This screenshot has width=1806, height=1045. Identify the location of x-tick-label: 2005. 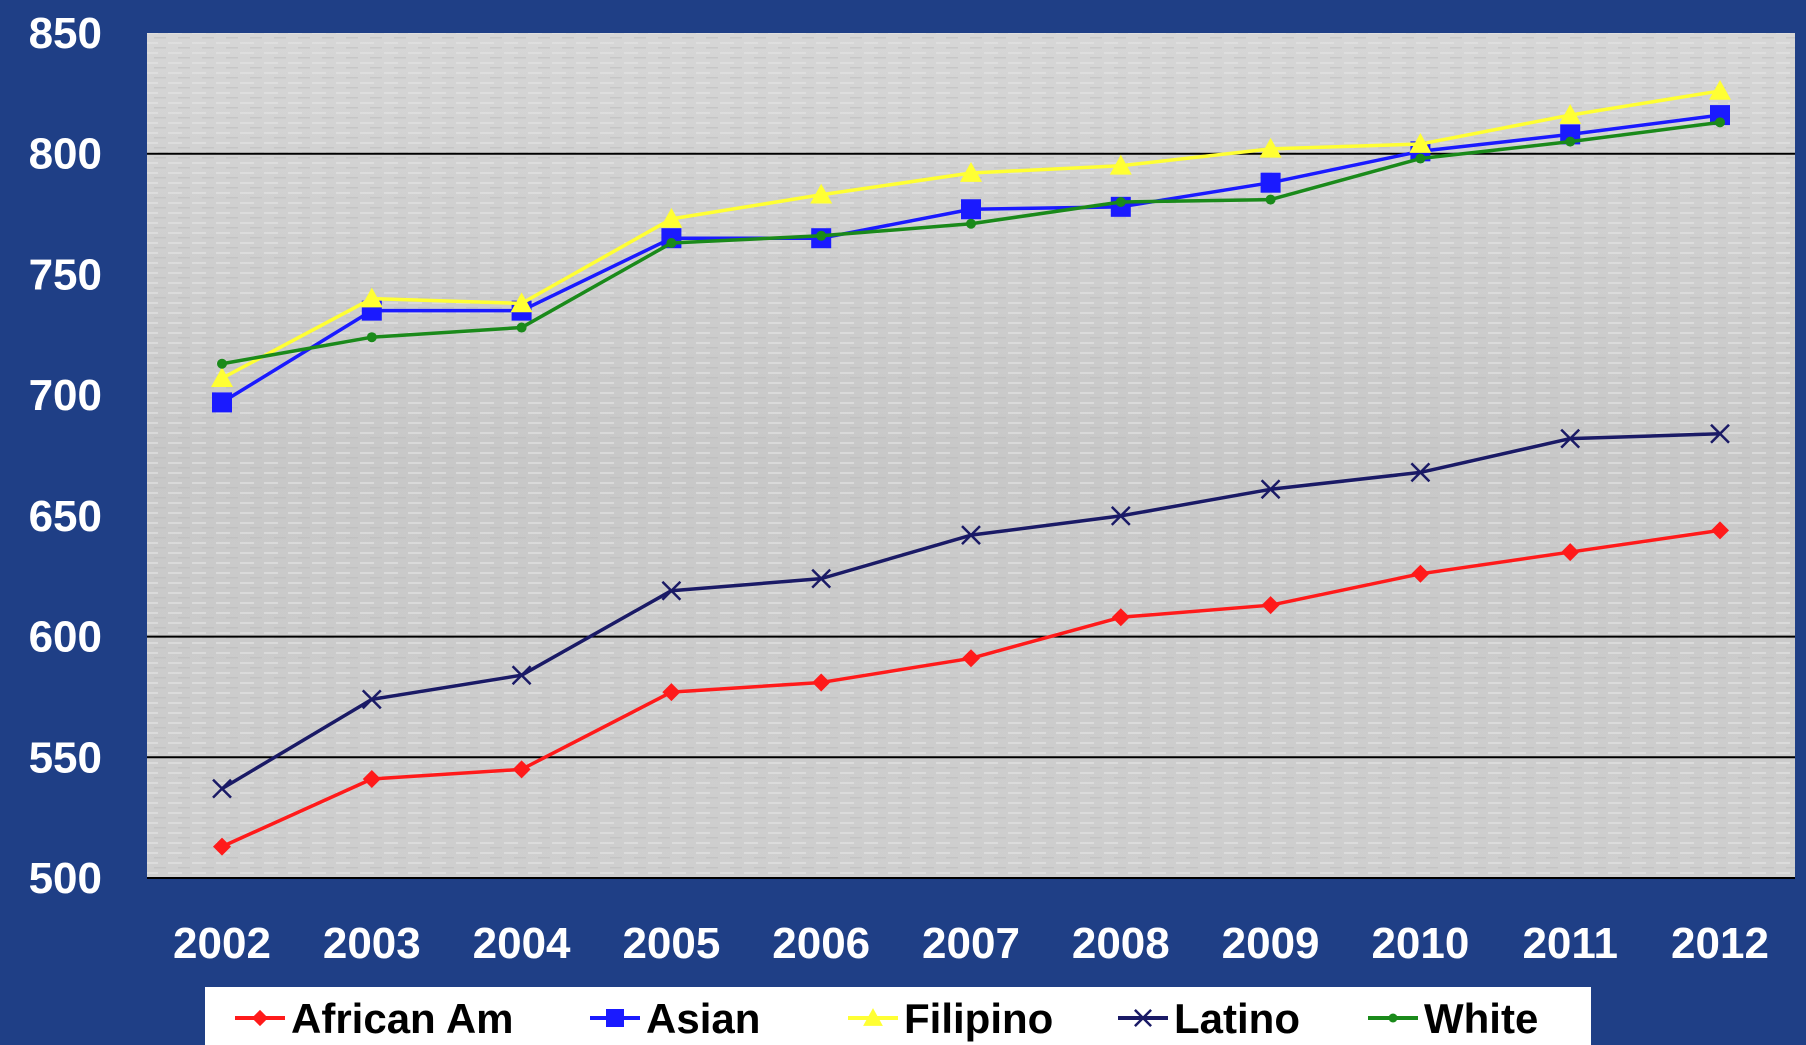
(671, 943).